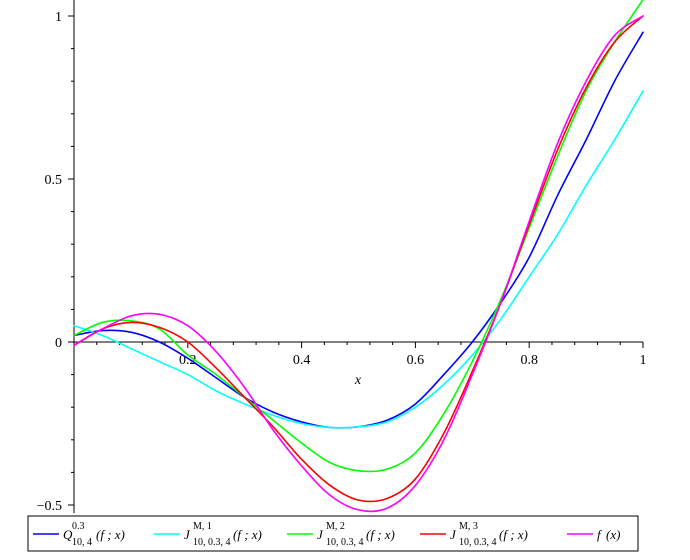  What do you see at coordinates (474, 534) in the screenshot?
I see `legend-entry: JM, 3 10, 0.3, 4(f ; x)` at bounding box center [474, 534].